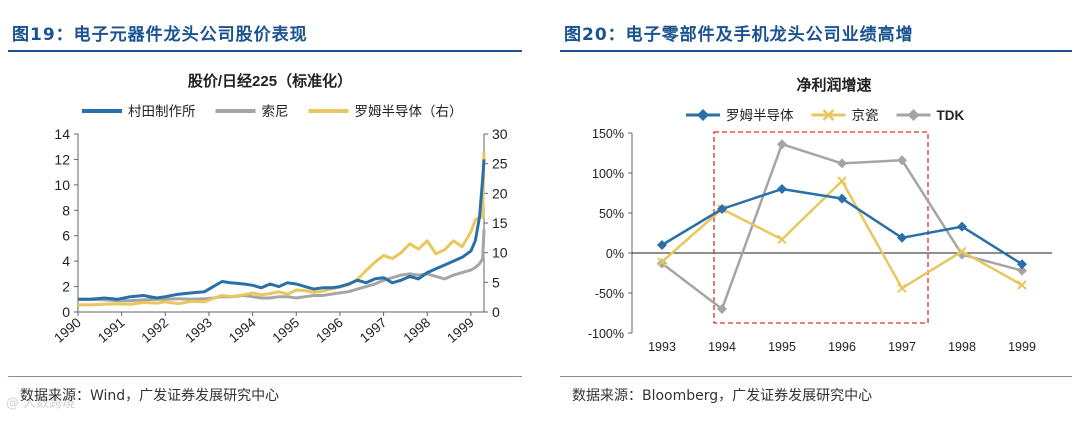  I want to click on left-y-tick-label: 6, so click(66, 236).